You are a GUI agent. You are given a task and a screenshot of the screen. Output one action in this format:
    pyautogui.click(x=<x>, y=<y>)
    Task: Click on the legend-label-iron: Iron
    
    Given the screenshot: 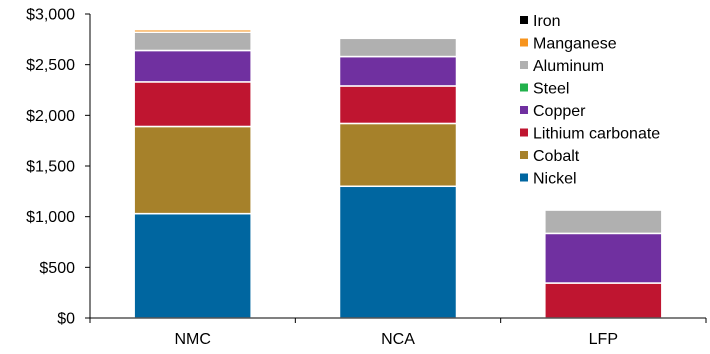 What is the action you would take?
    pyautogui.click(x=547, y=21)
    